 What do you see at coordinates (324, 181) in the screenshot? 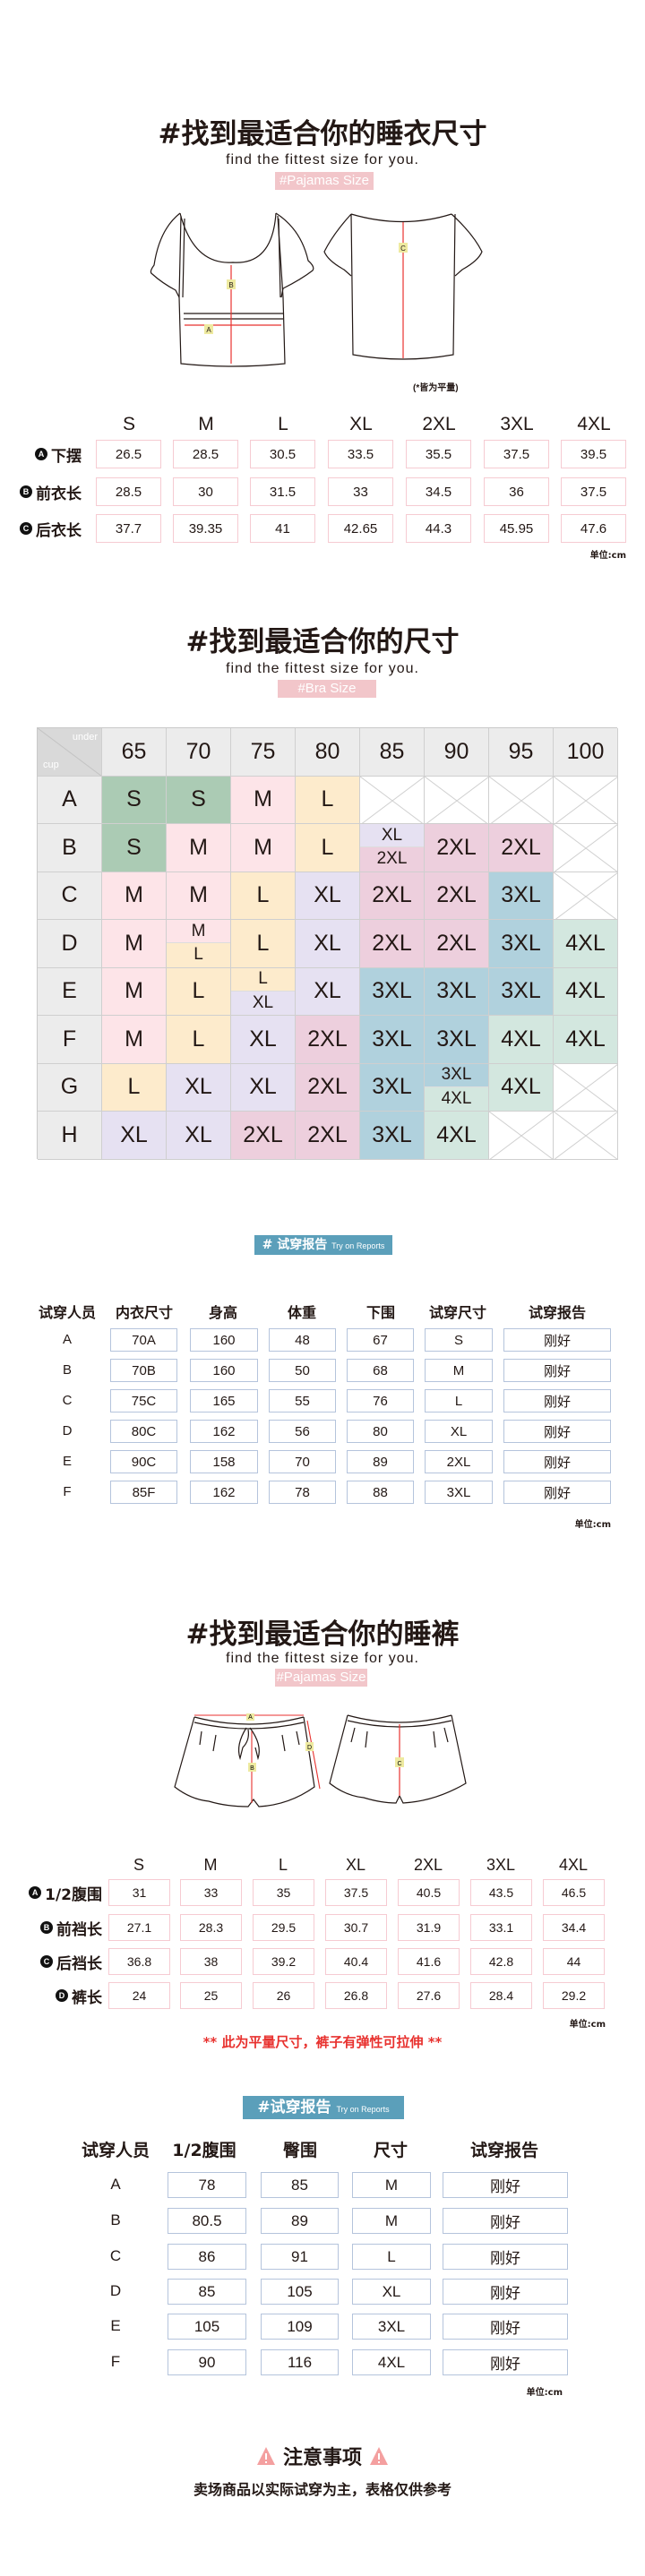
I see `pajama-top-badge: #Pajamas Size` at bounding box center [324, 181].